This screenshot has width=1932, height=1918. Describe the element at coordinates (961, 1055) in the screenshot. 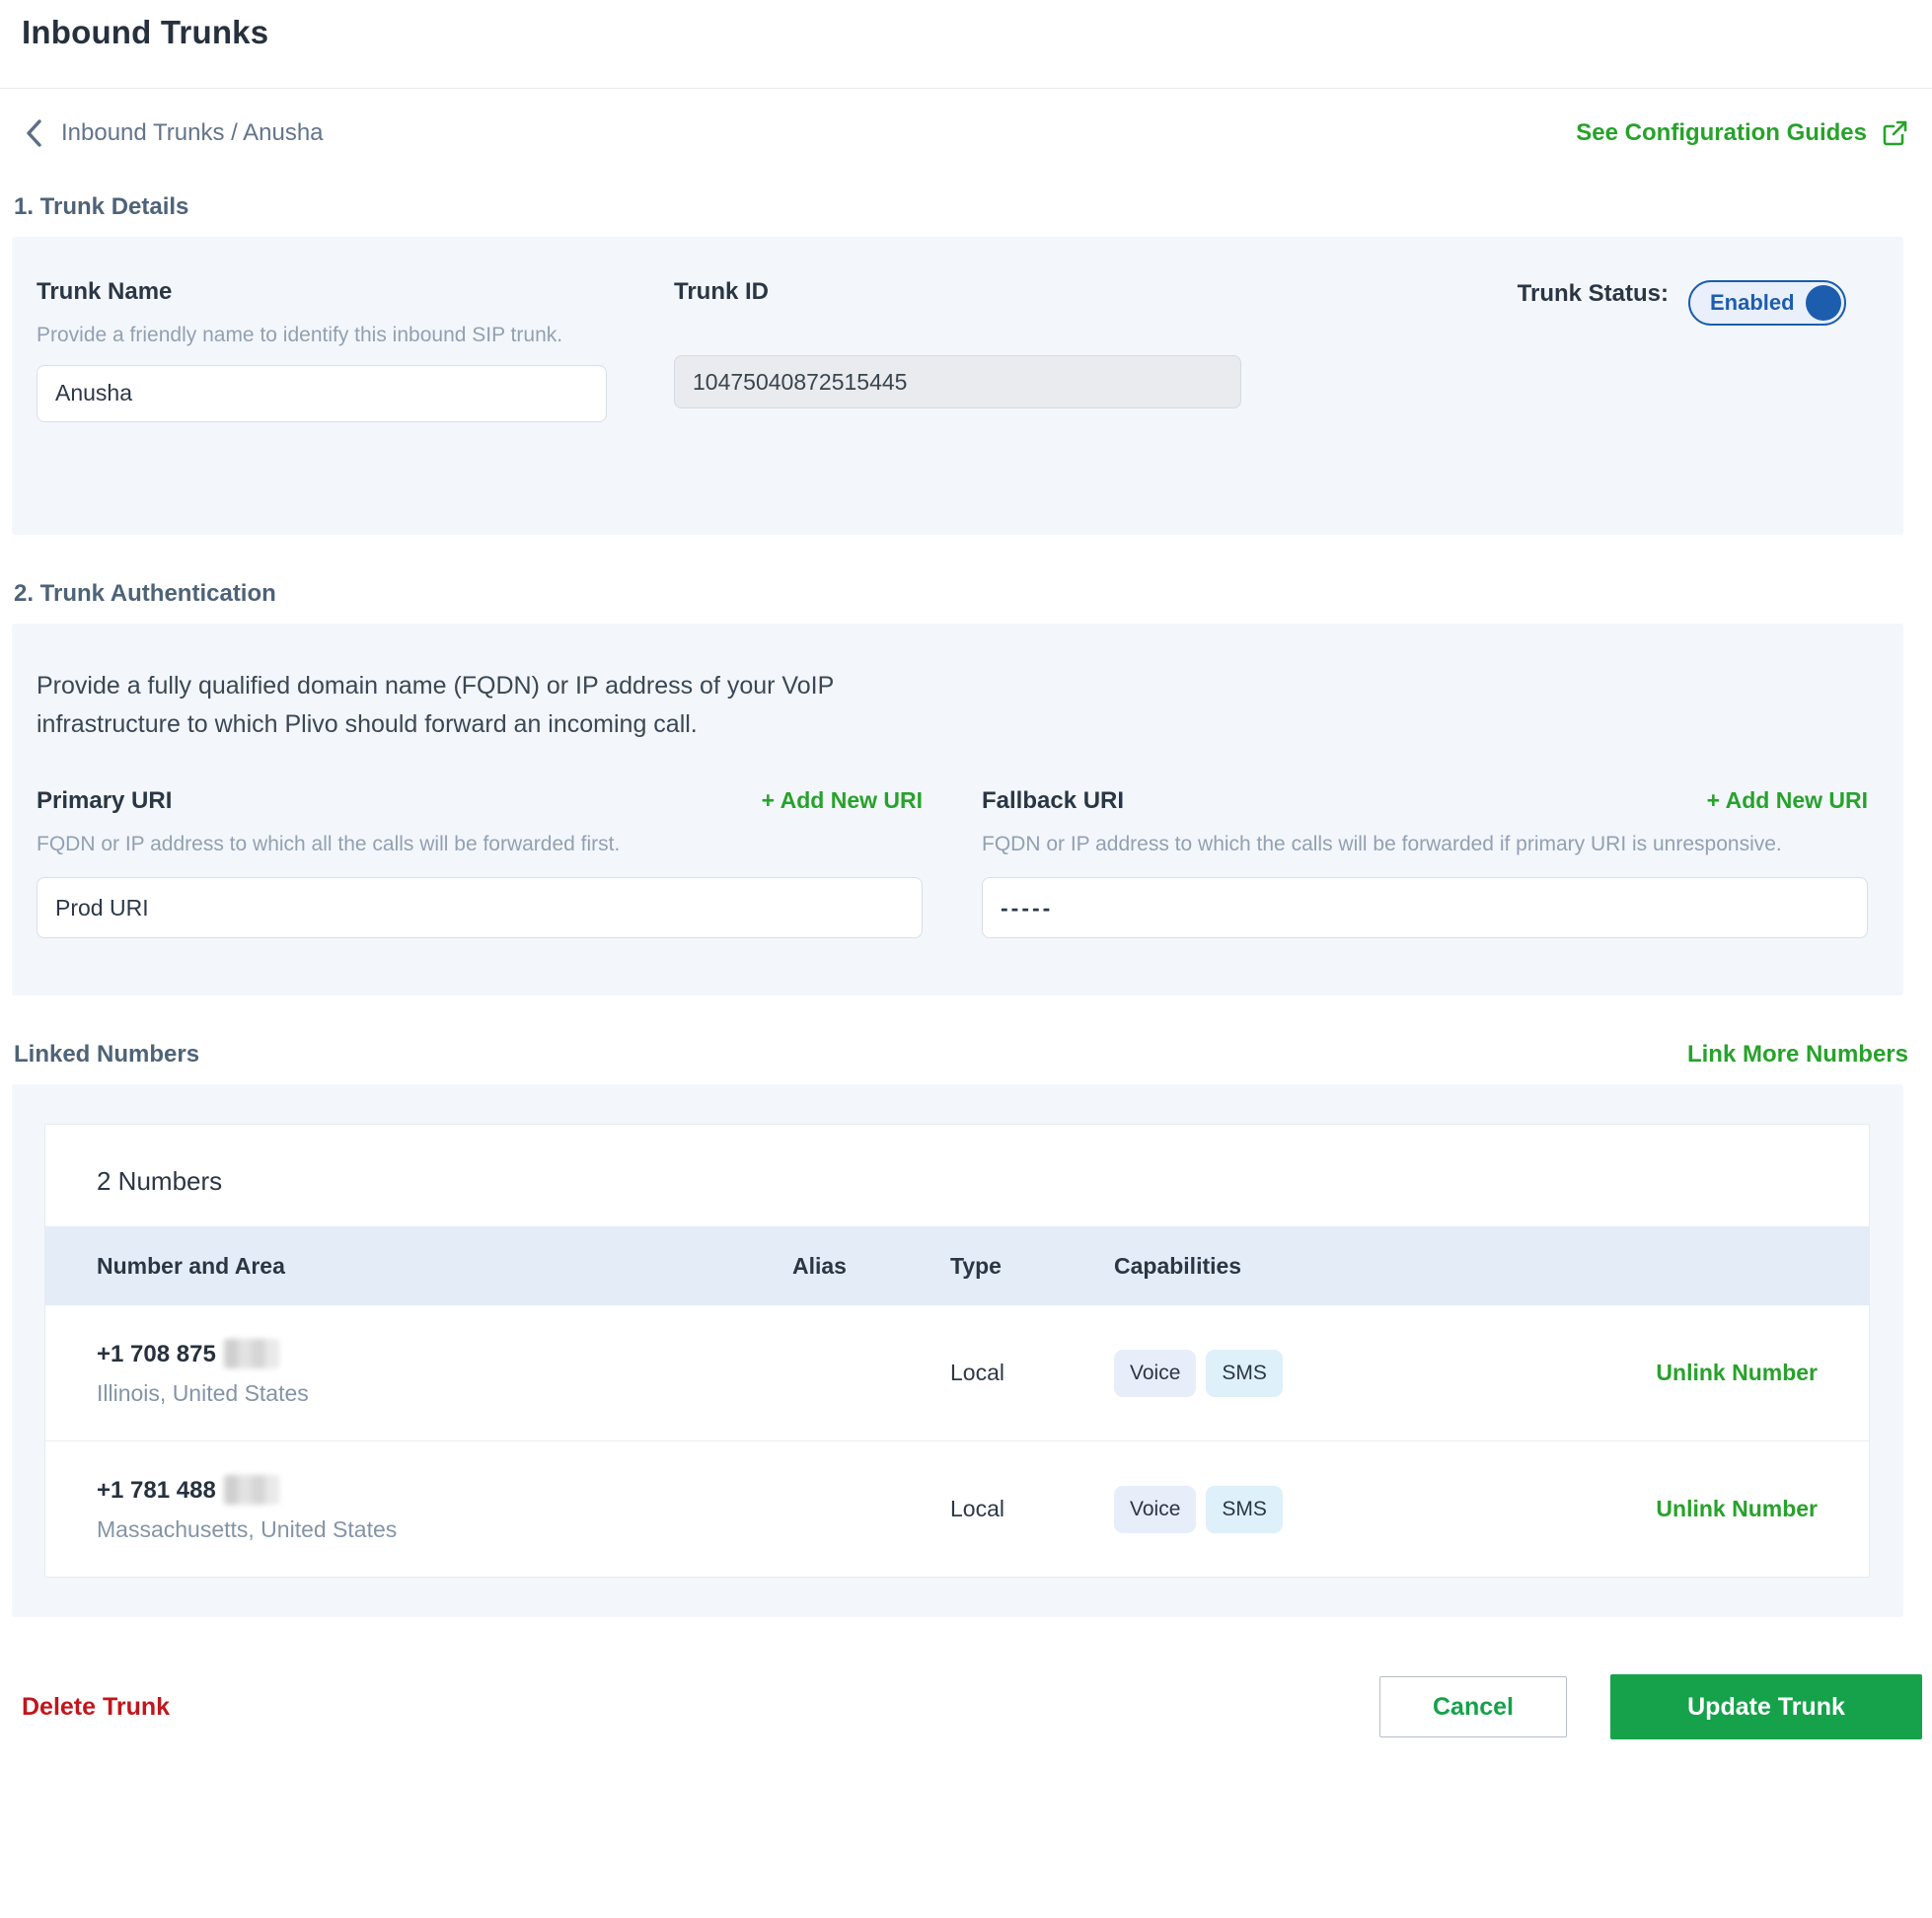

I see `linked-numbers-heading-row: Linked Numbers Link More Numbers` at that location.